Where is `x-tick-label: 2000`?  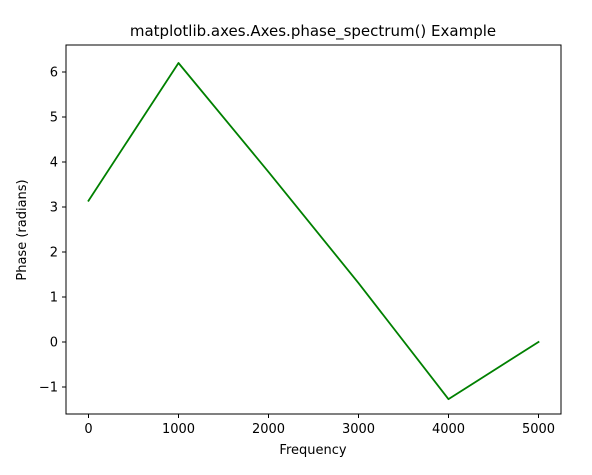
x-tick-label: 2000 is located at coordinates (268, 429).